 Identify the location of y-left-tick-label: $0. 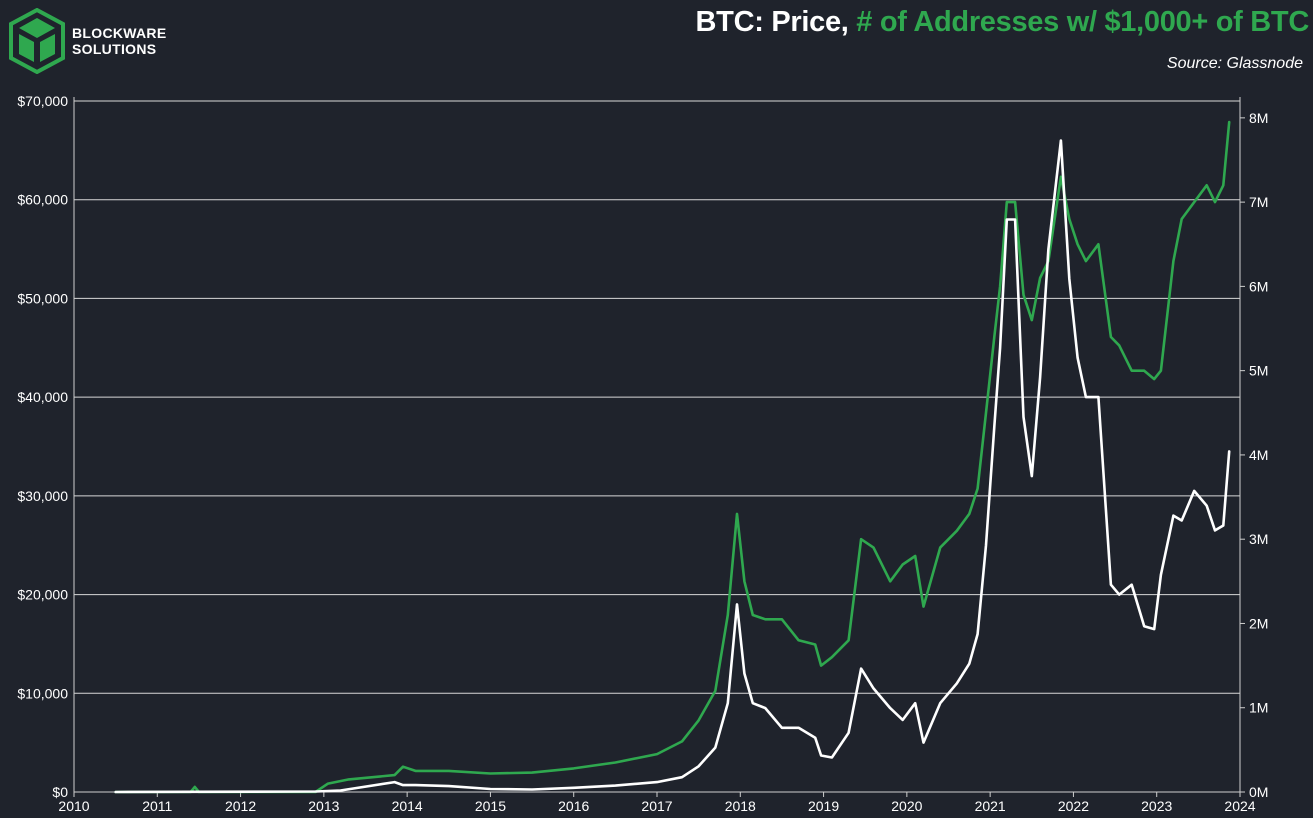
(60, 792).